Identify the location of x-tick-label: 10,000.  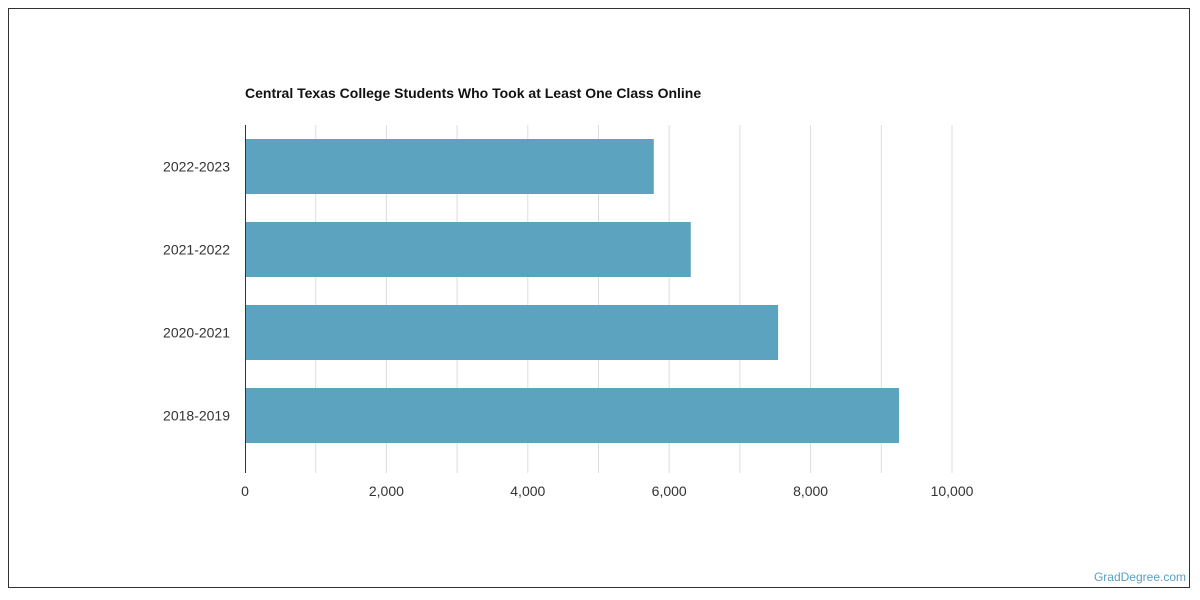
(952, 491).